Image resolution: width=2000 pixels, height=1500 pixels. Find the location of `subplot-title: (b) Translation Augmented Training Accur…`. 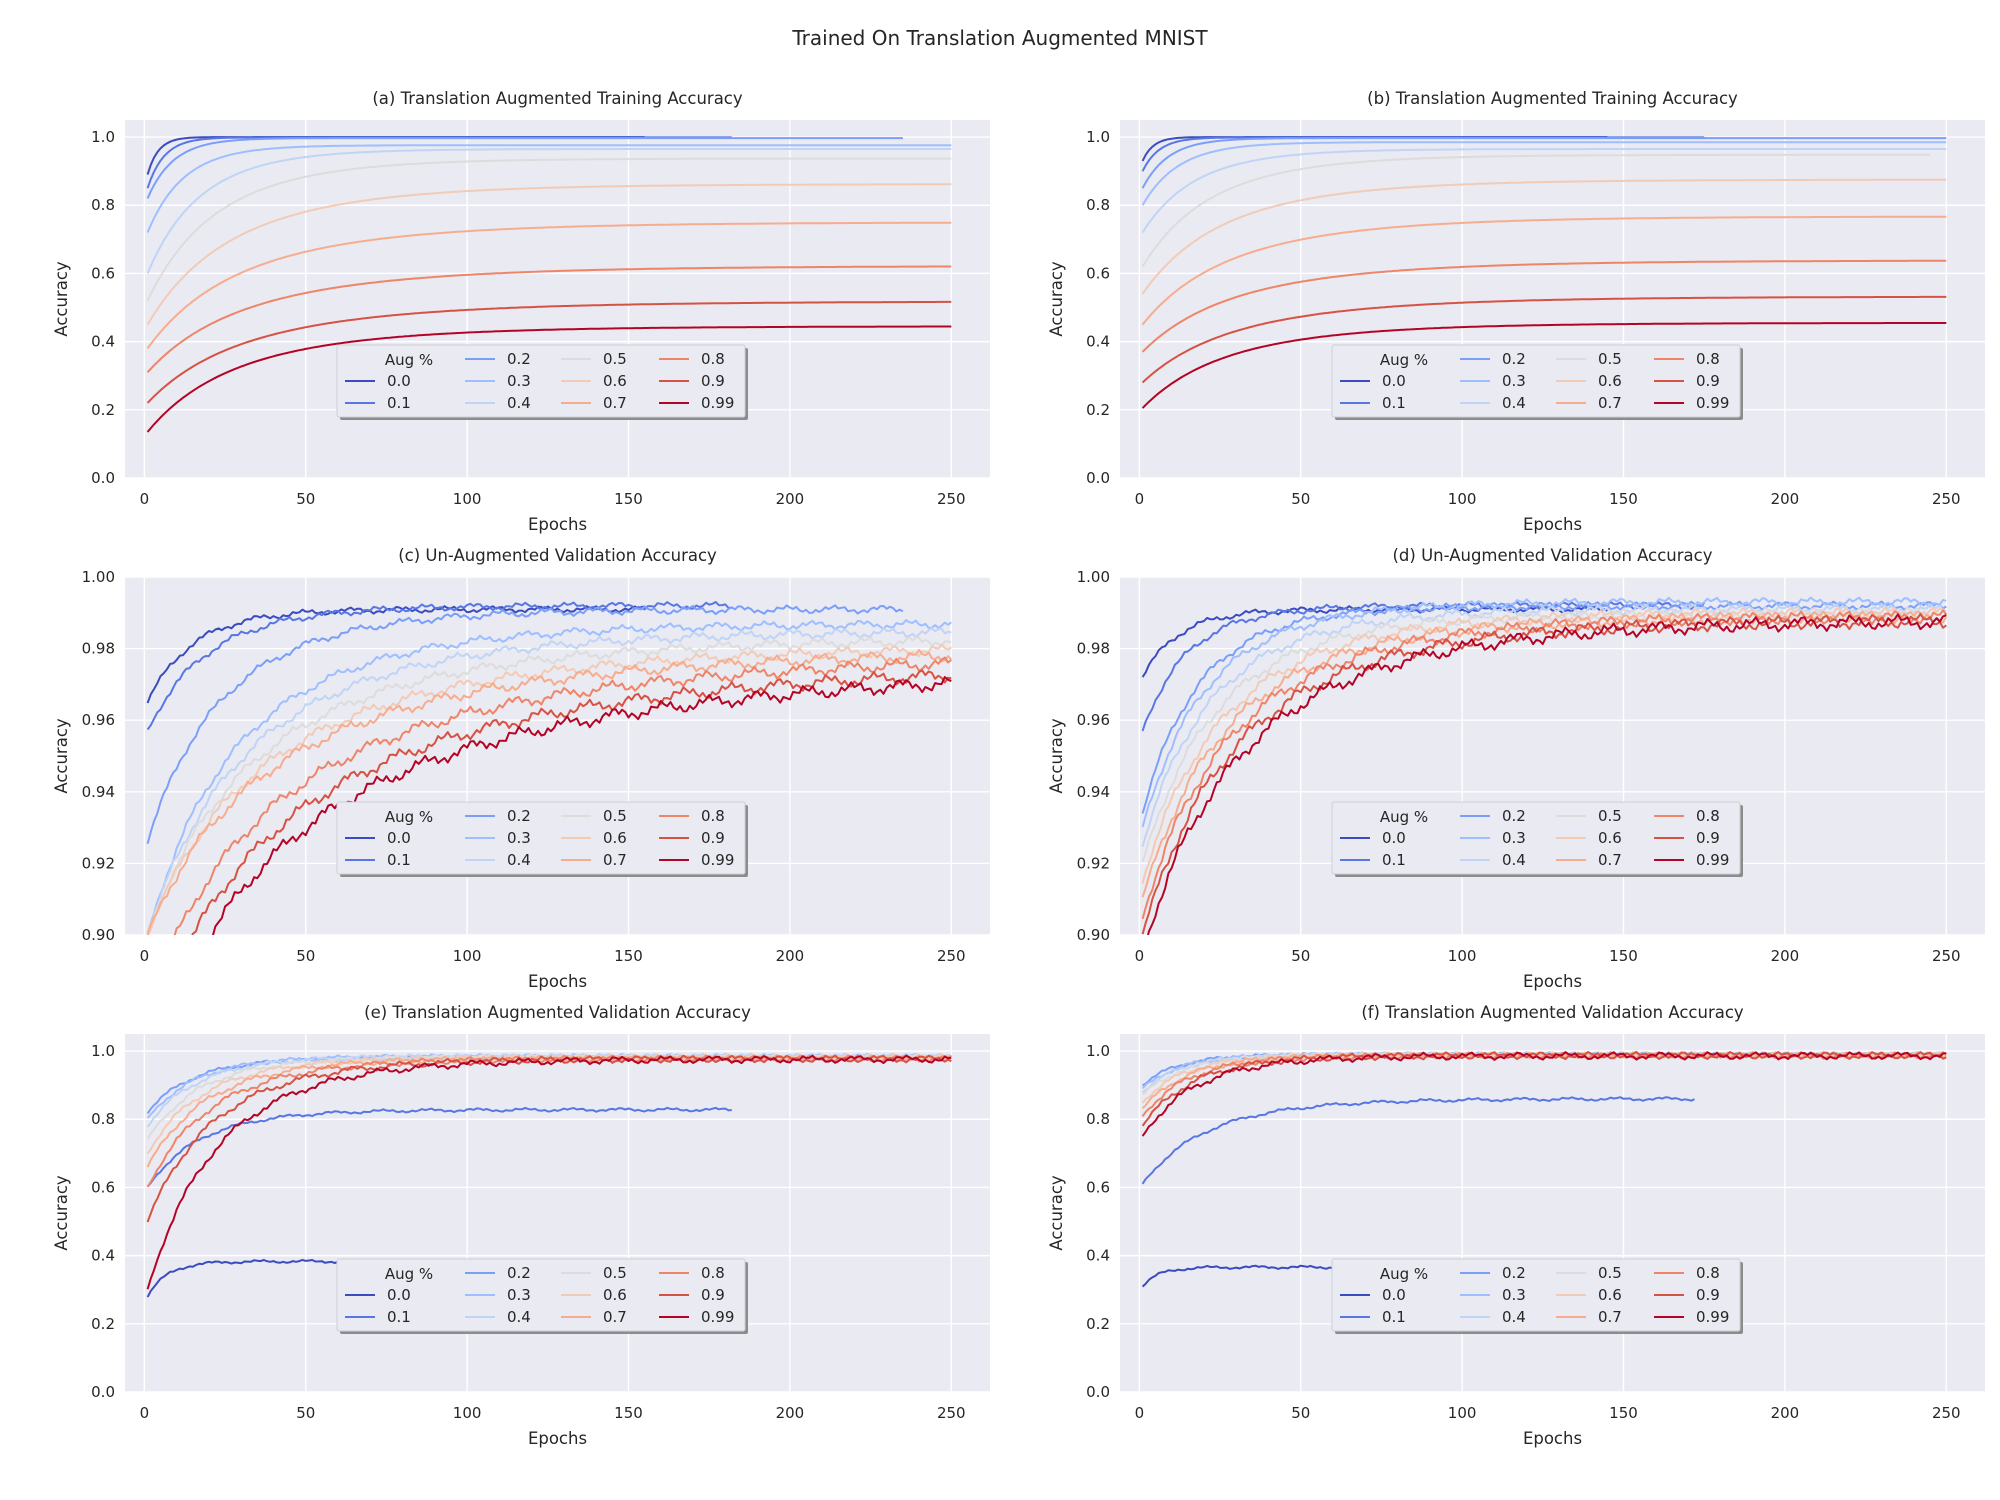

subplot-title: (b) Translation Augmented Training Accur… is located at coordinates (1552, 98).